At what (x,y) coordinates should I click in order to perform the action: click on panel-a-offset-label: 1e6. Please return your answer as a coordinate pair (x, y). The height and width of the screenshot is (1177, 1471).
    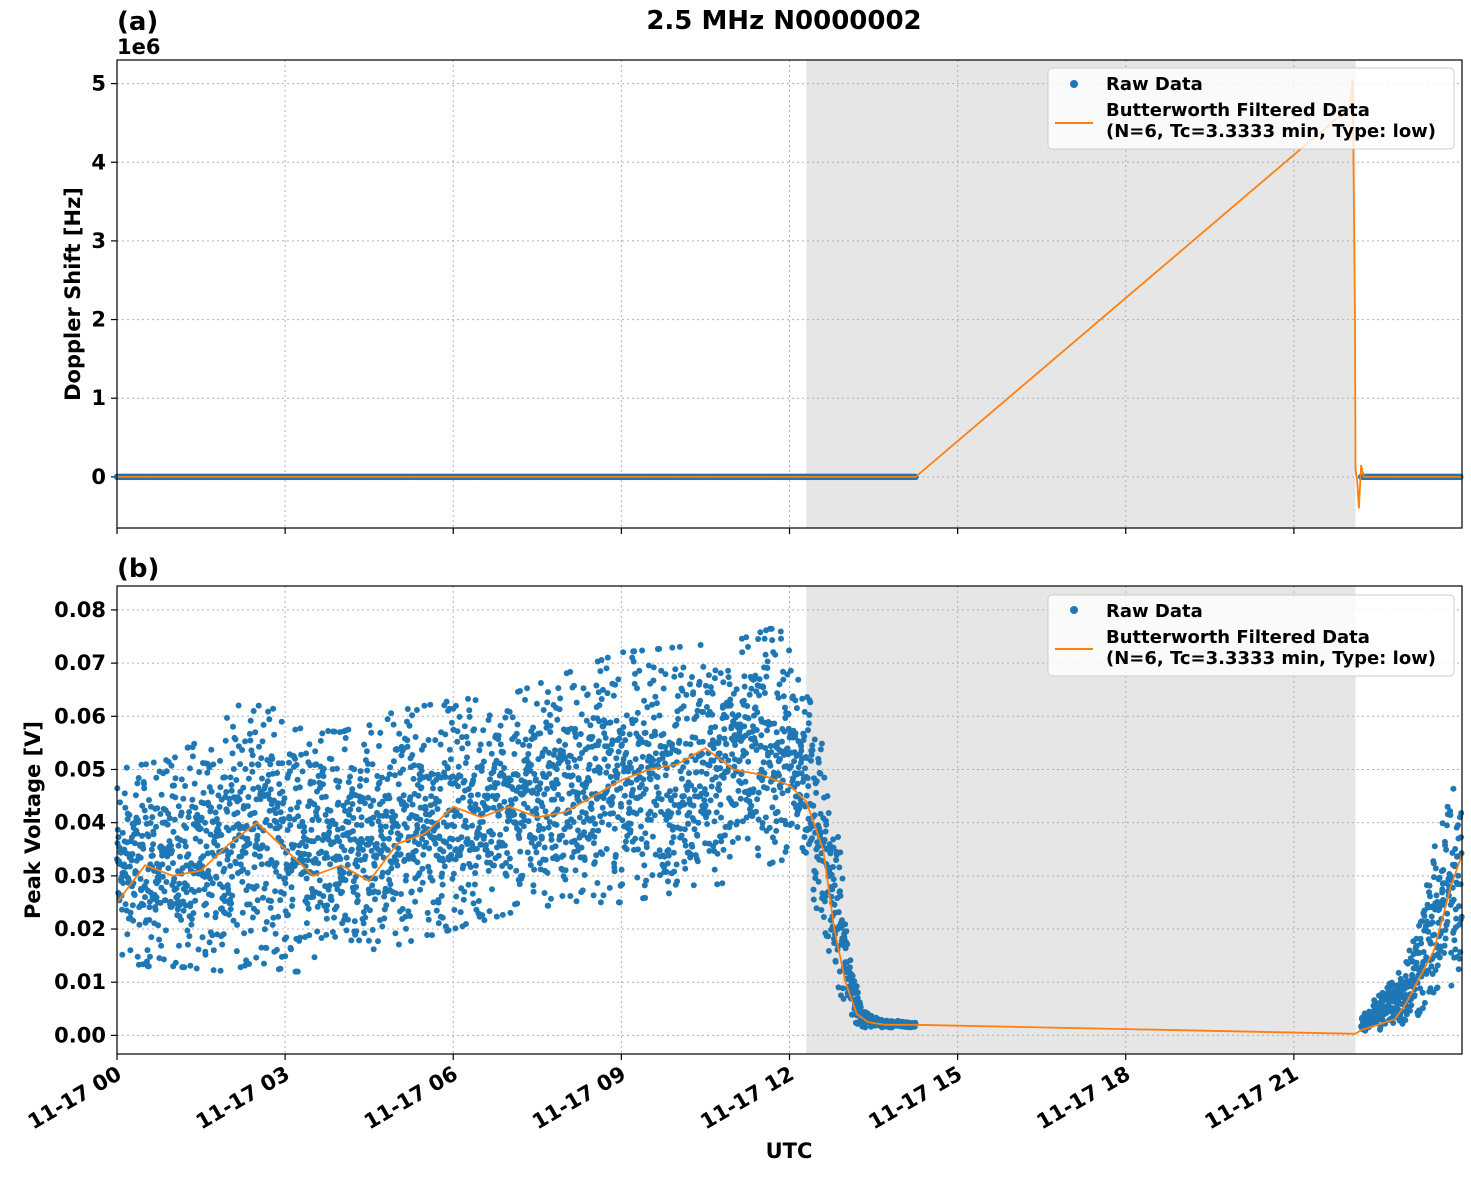
    Looking at the image, I should click on (138, 47).